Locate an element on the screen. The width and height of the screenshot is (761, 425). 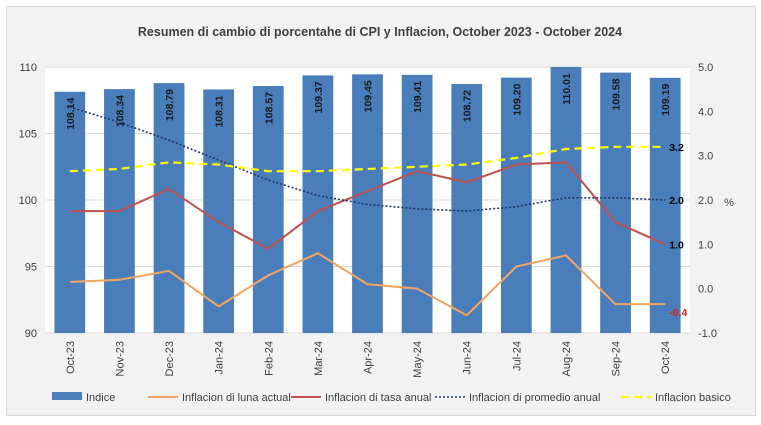
category-tick-label: Dec-23 is located at coordinates (170, 358).